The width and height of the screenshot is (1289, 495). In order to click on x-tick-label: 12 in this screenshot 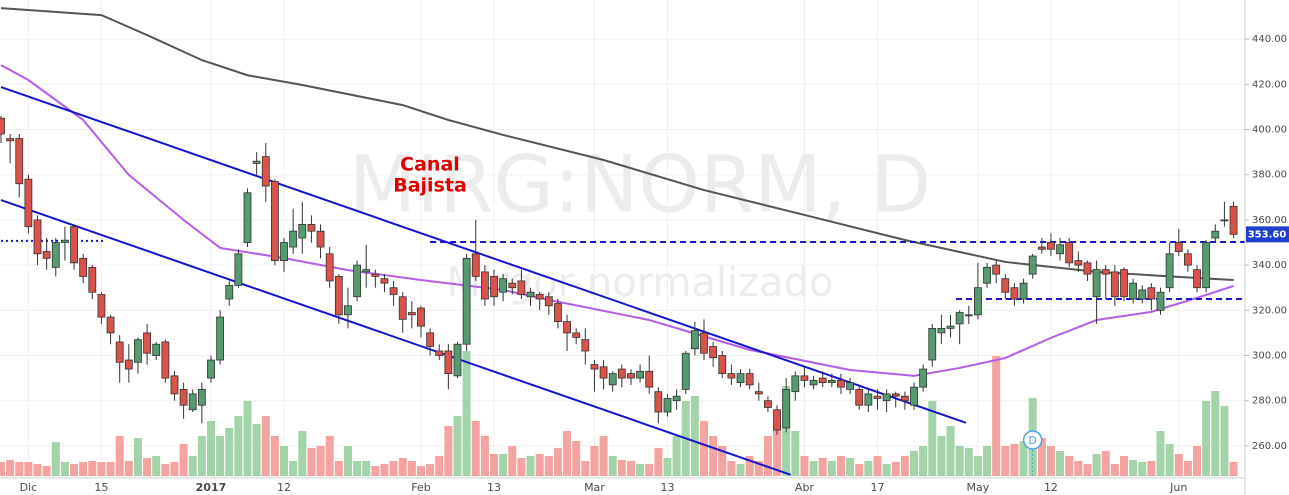, I will do `click(284, 487)`.